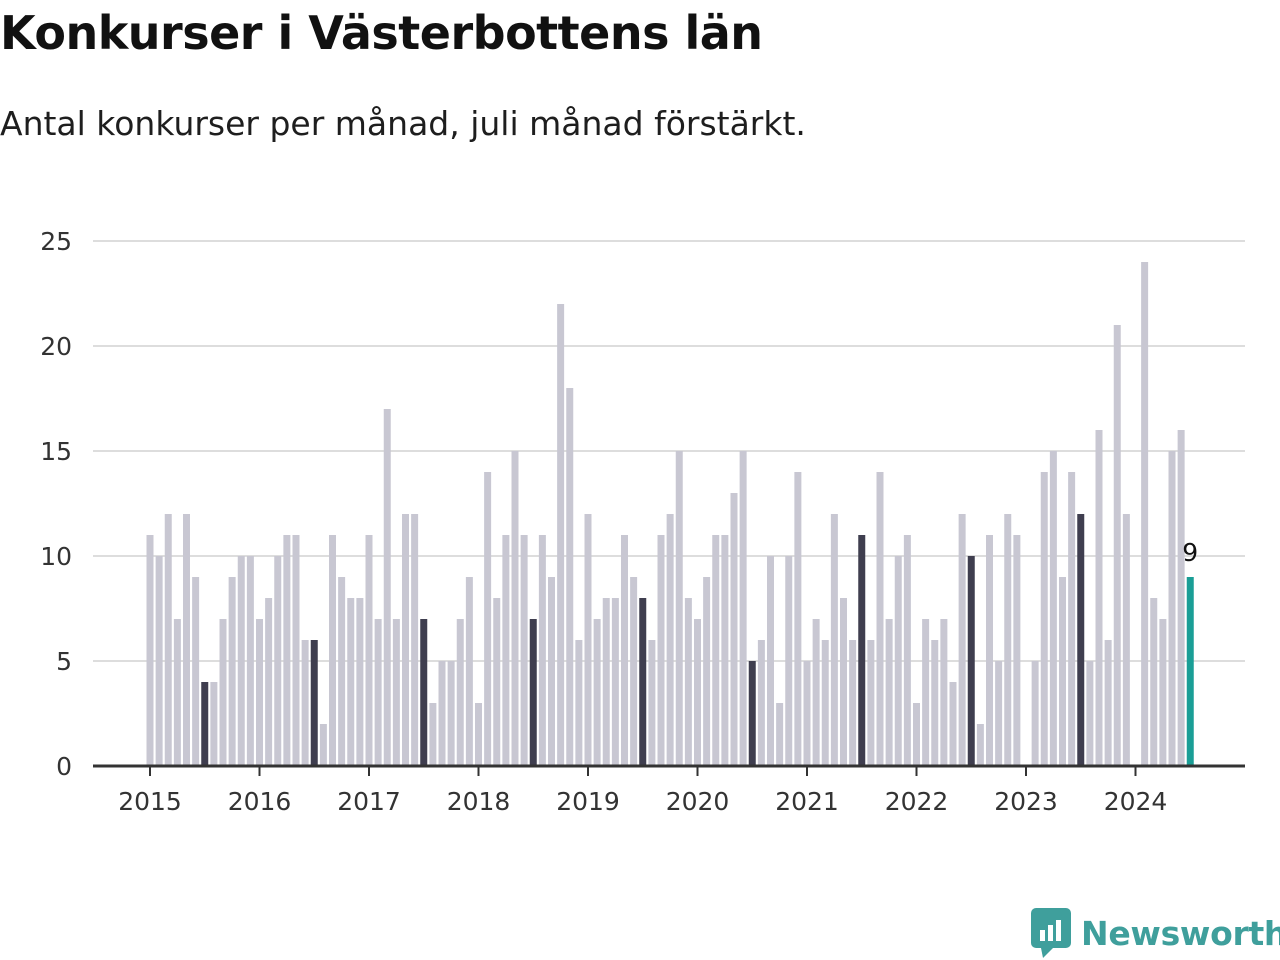 The height and width of the screenshot is (960, 1280). What do you see at coordinates (588, 801) in the screenshot?
I see `x-tick-label: 2019` at bounding box center [588, 801].